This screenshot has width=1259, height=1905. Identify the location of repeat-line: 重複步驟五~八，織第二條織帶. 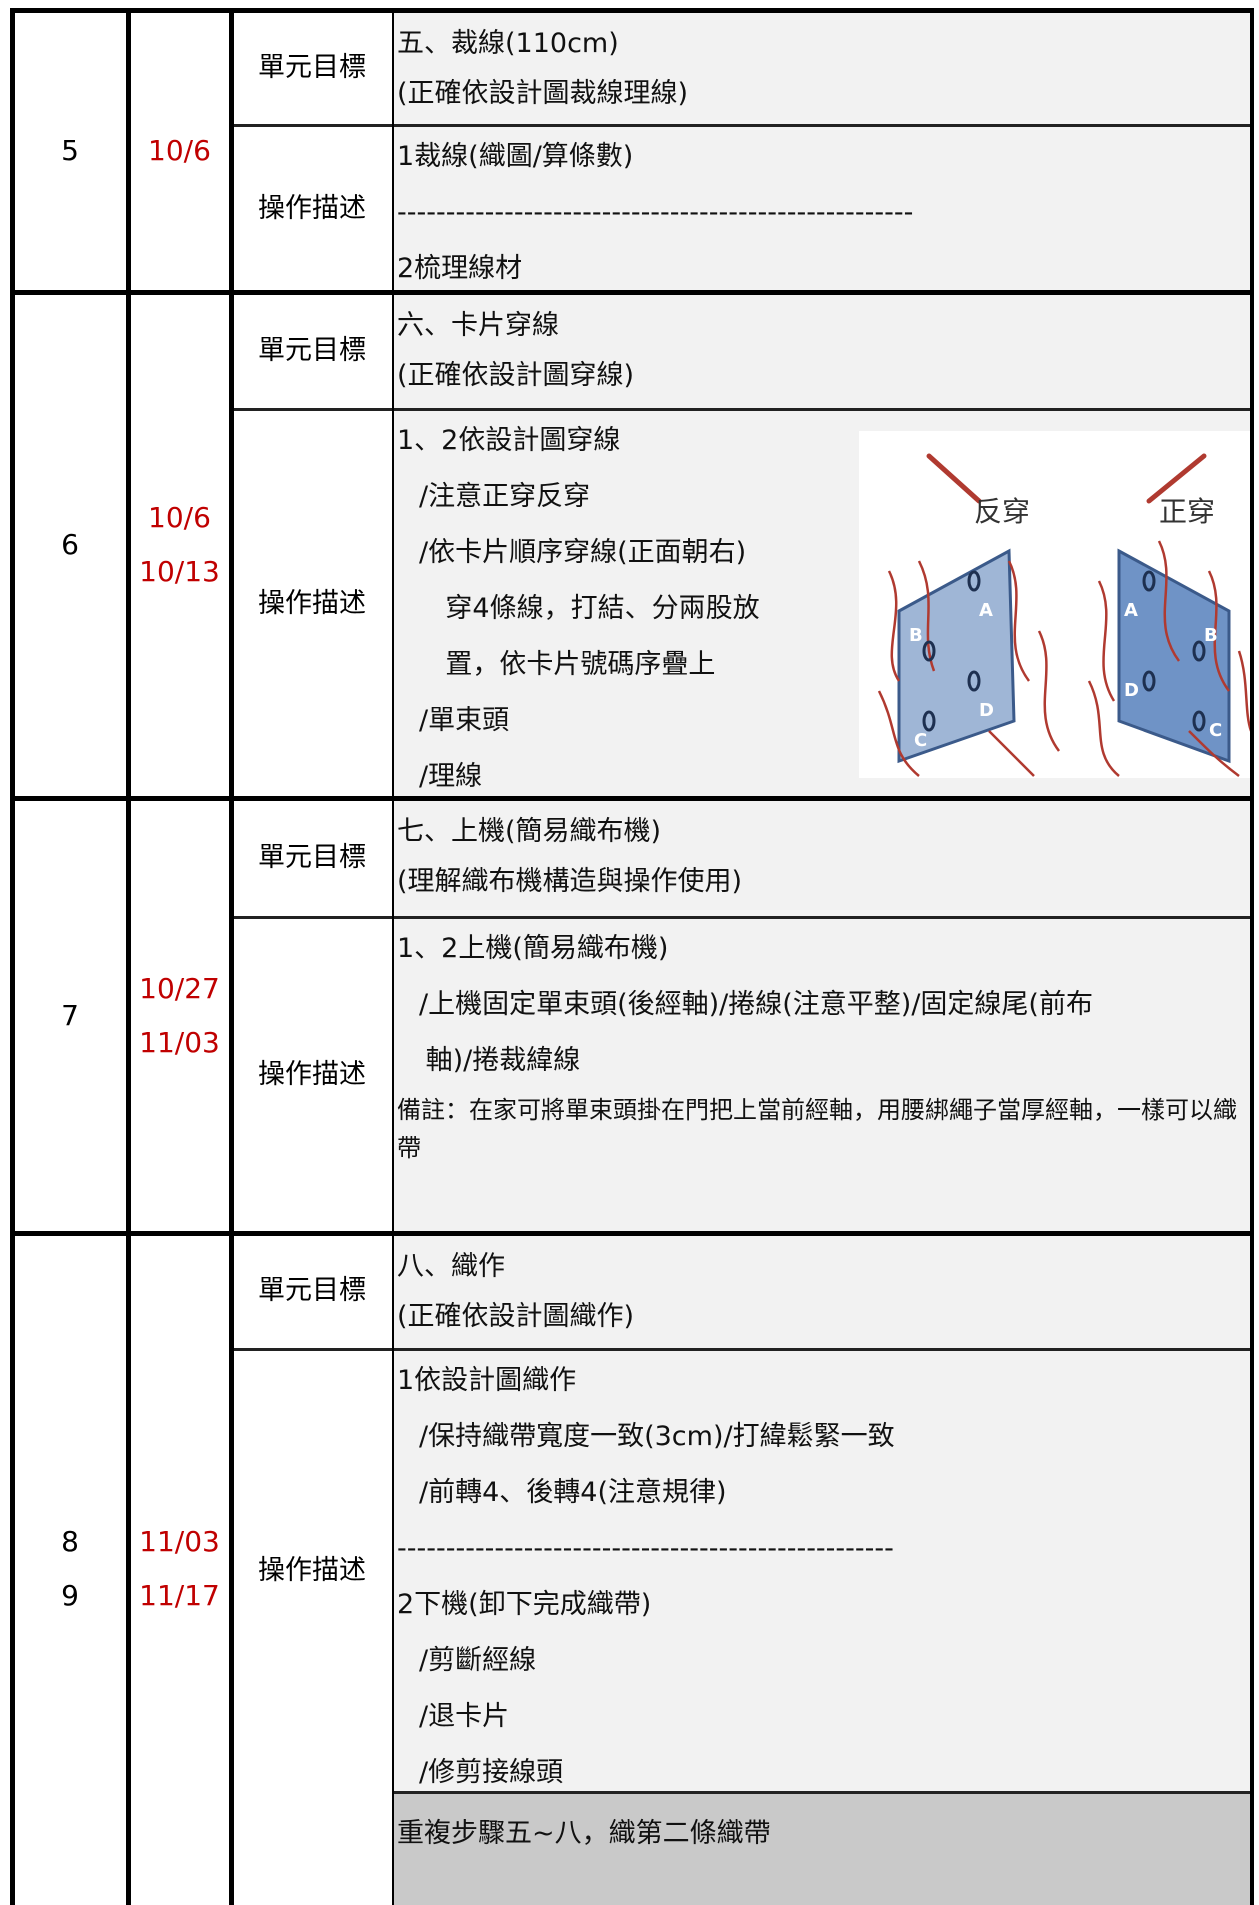
(584, 1833).